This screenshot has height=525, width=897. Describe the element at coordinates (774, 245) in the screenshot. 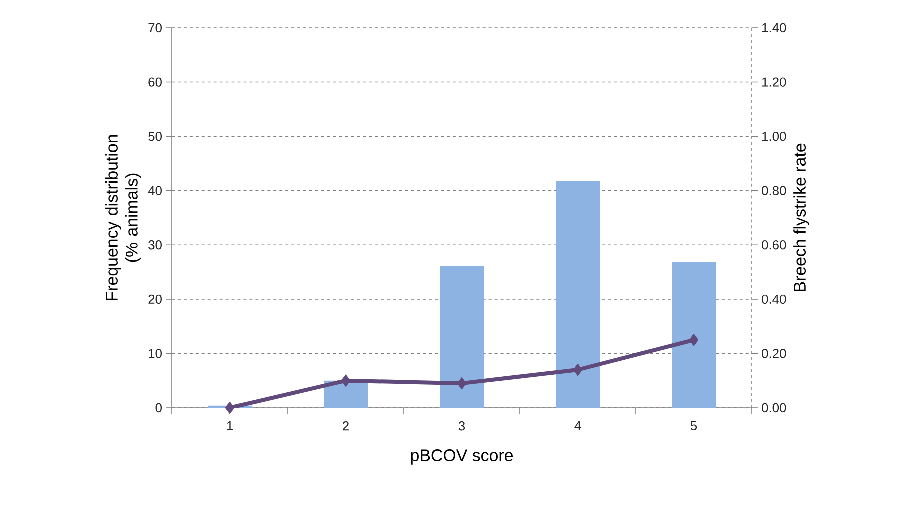

I see `y2-tick-label: 0.60` at that location.